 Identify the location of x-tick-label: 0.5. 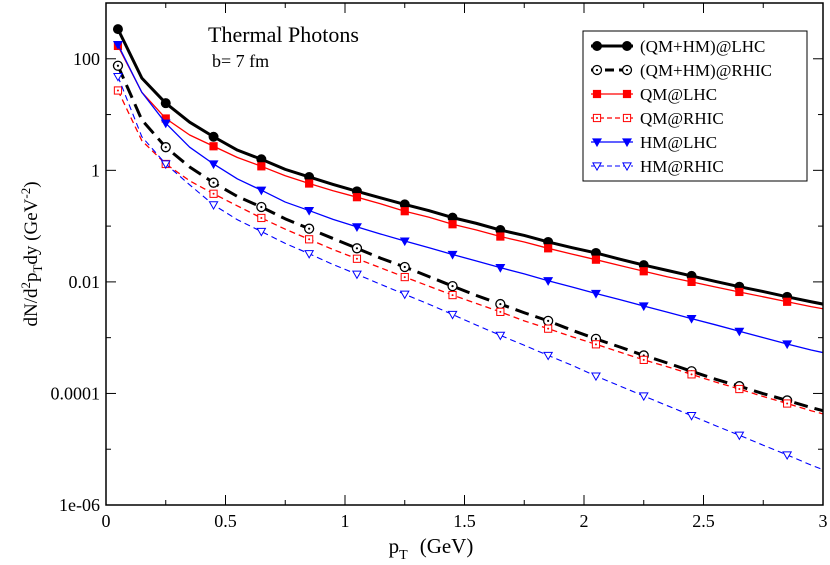
(225, 521).